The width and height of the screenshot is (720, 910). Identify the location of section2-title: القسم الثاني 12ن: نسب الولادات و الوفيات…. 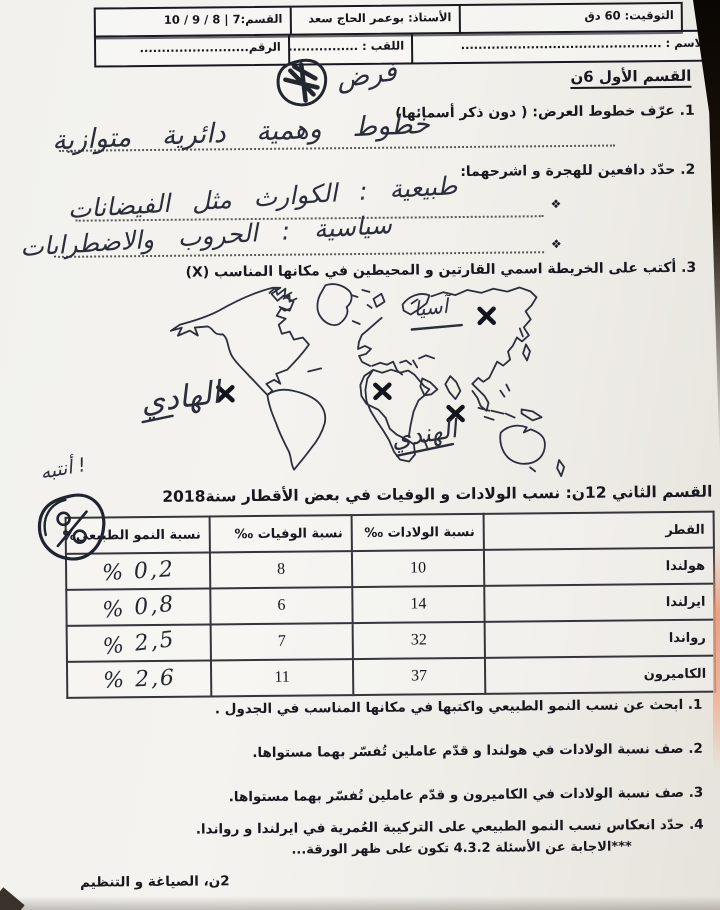
(437, 494).